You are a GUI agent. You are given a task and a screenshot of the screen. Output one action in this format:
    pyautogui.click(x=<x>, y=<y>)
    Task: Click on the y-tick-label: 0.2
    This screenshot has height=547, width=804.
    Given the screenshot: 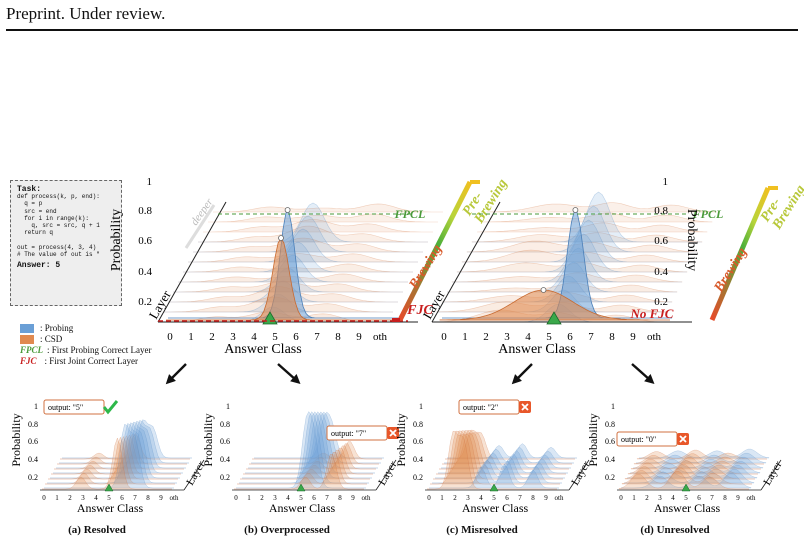 What is the action you would take?
    pyautogui.click(x=610, y=477)
    